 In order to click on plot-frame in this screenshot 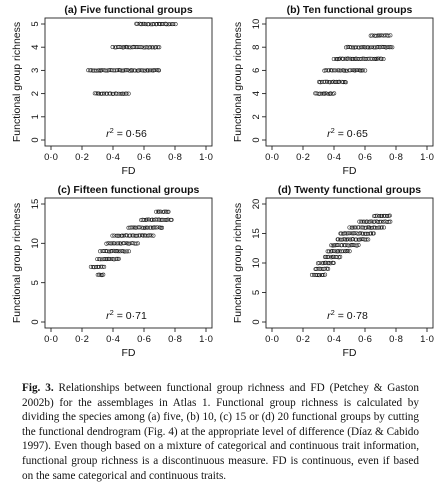, I will do `click(349, 263)`.